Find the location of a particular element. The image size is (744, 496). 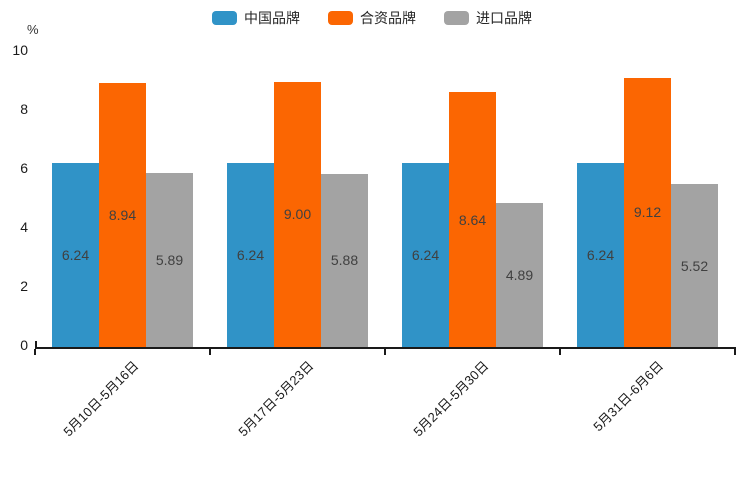

legend-item-joint-venture-brand: 合资品牌 is located at coordinates (372, 18).